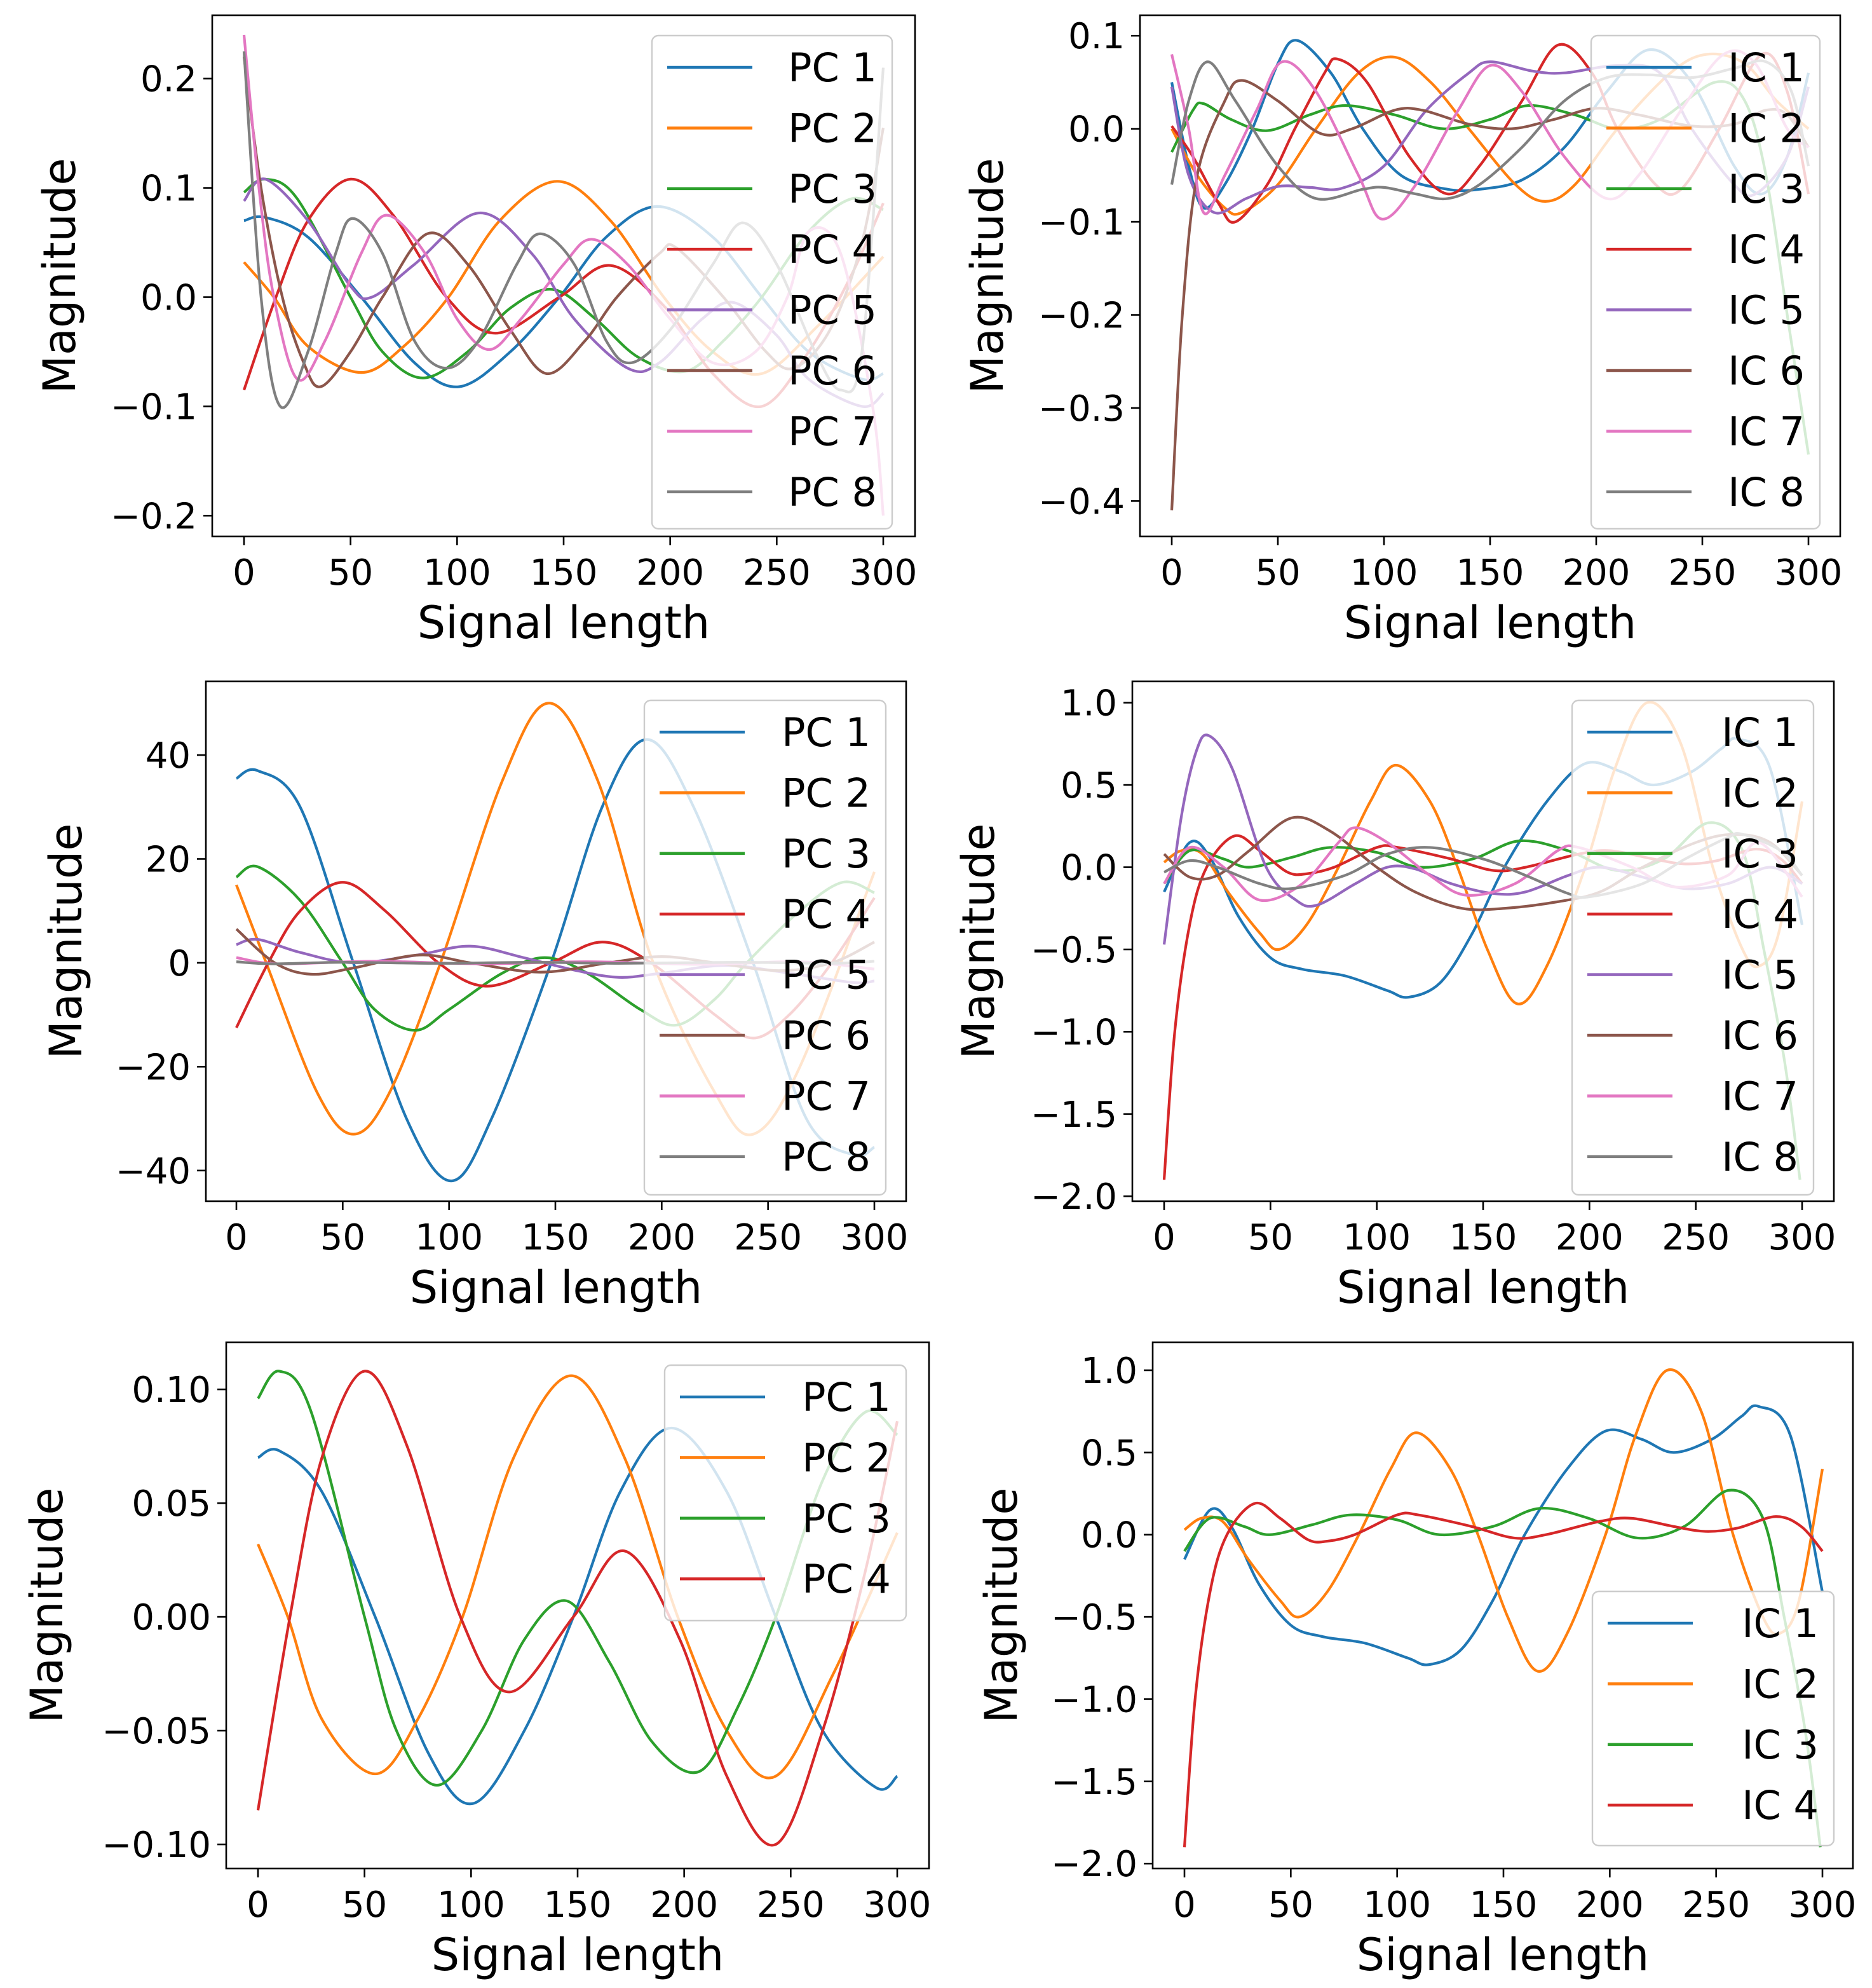 The image size is (1872, 1988). What do you see at coordinates (1081, 502) in the screenshot?
I see `y-tick-label: −0.4` at bounding box center [1081, 502].